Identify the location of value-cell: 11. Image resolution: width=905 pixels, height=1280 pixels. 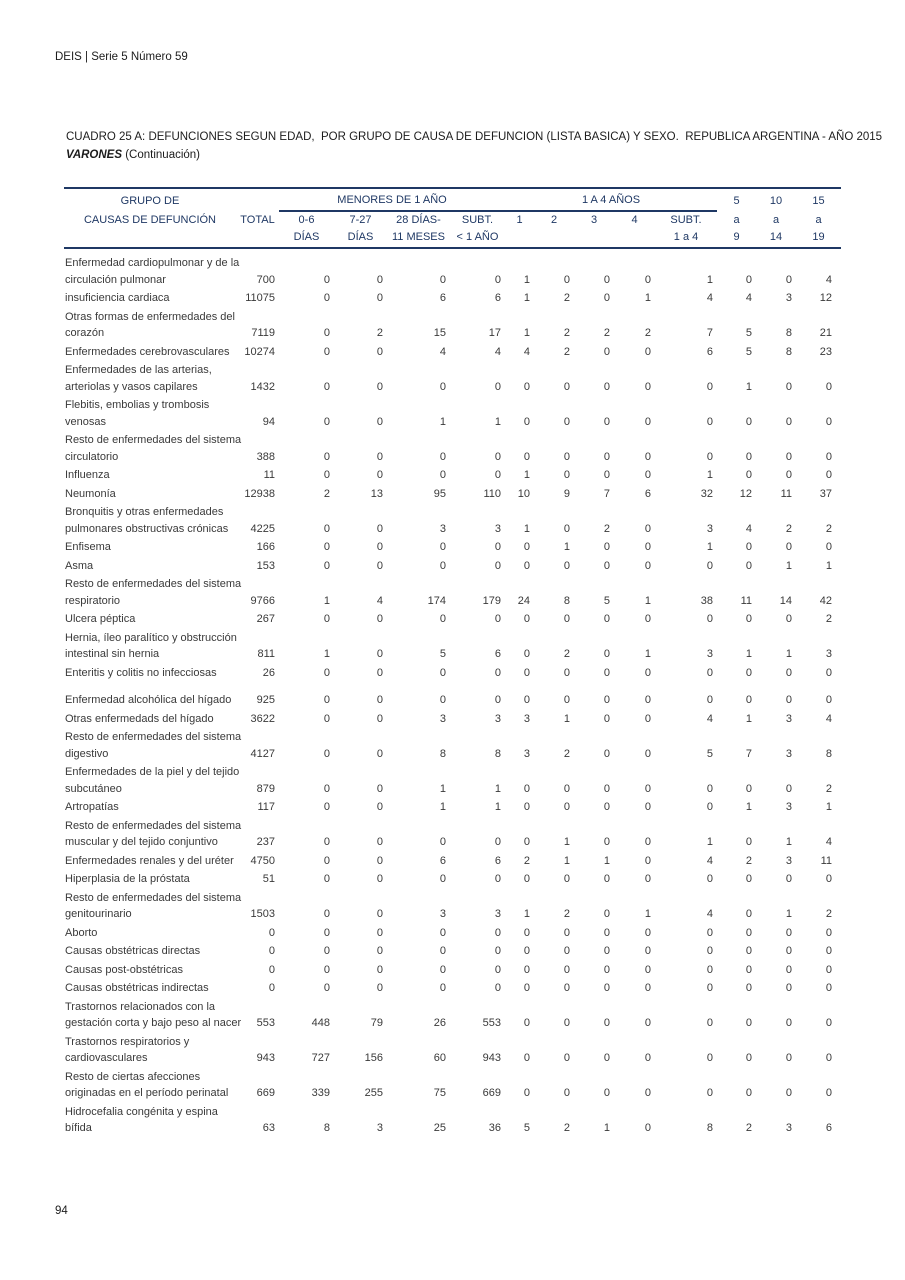
(746, 600).